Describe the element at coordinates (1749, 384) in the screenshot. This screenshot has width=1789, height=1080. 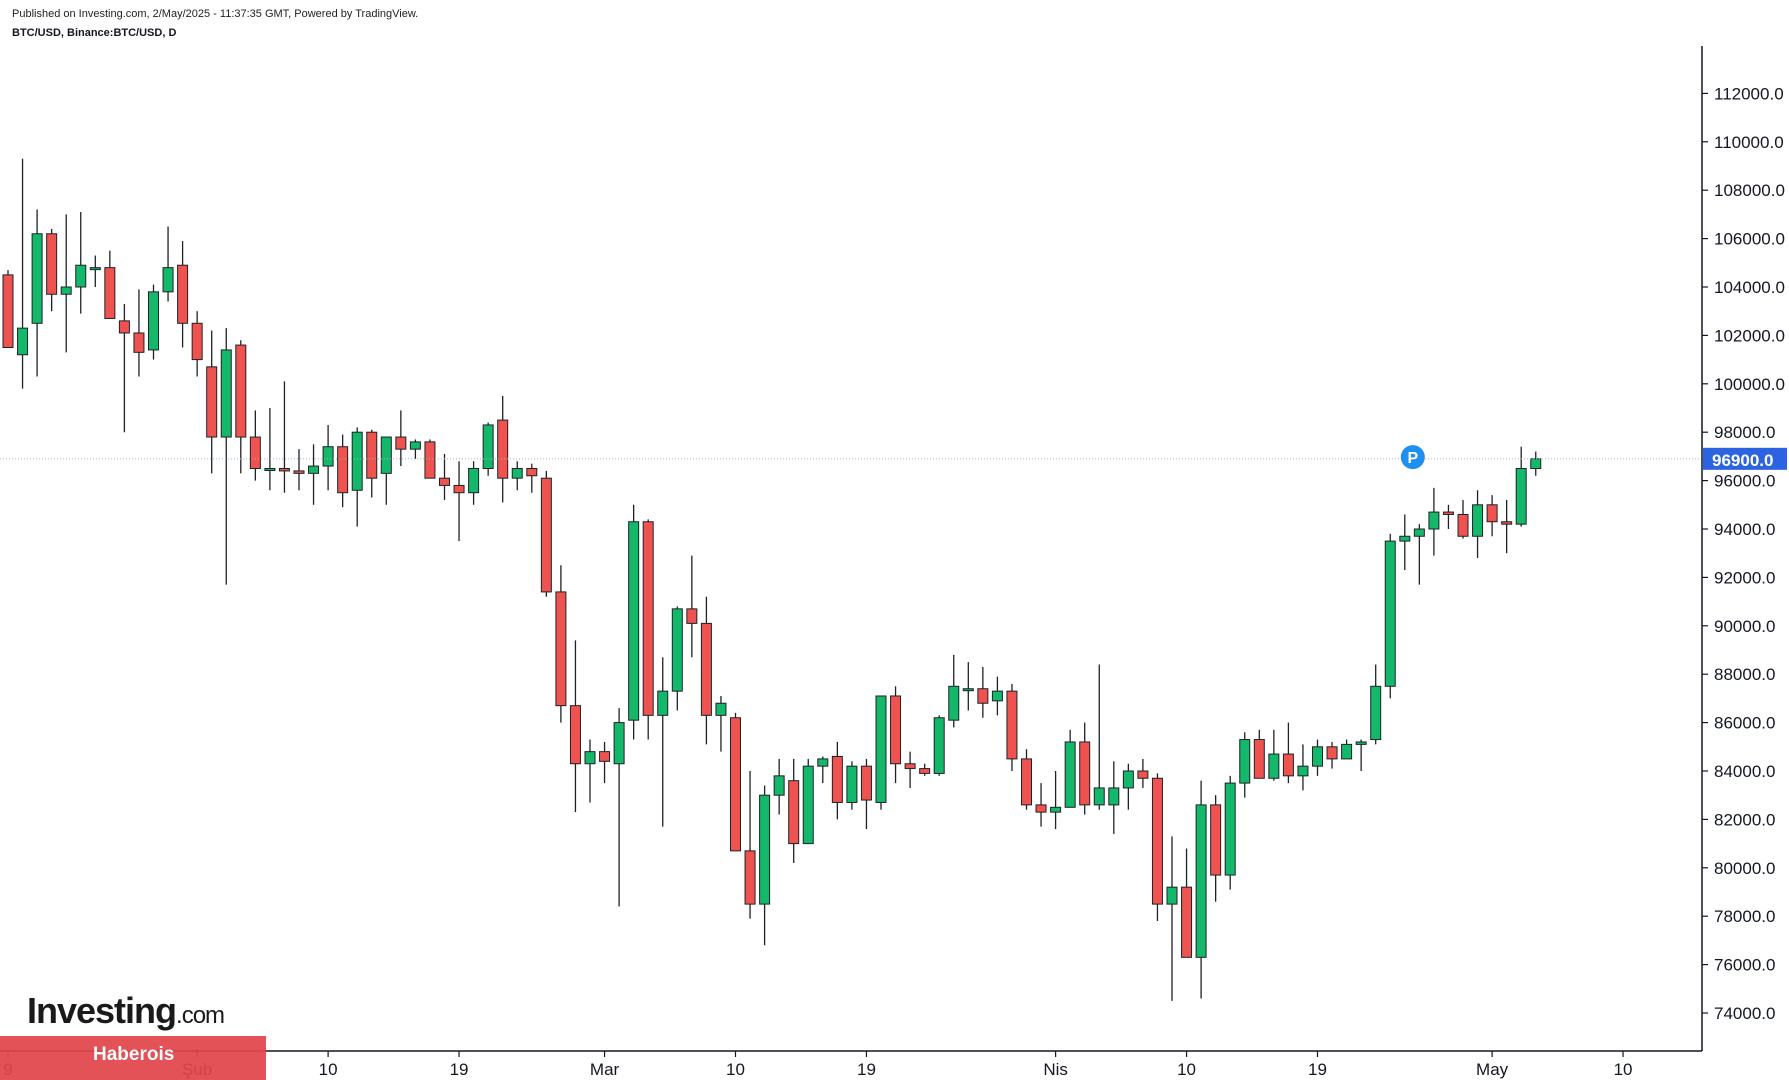
I see `y-tick-label: 100000.0` at that location.